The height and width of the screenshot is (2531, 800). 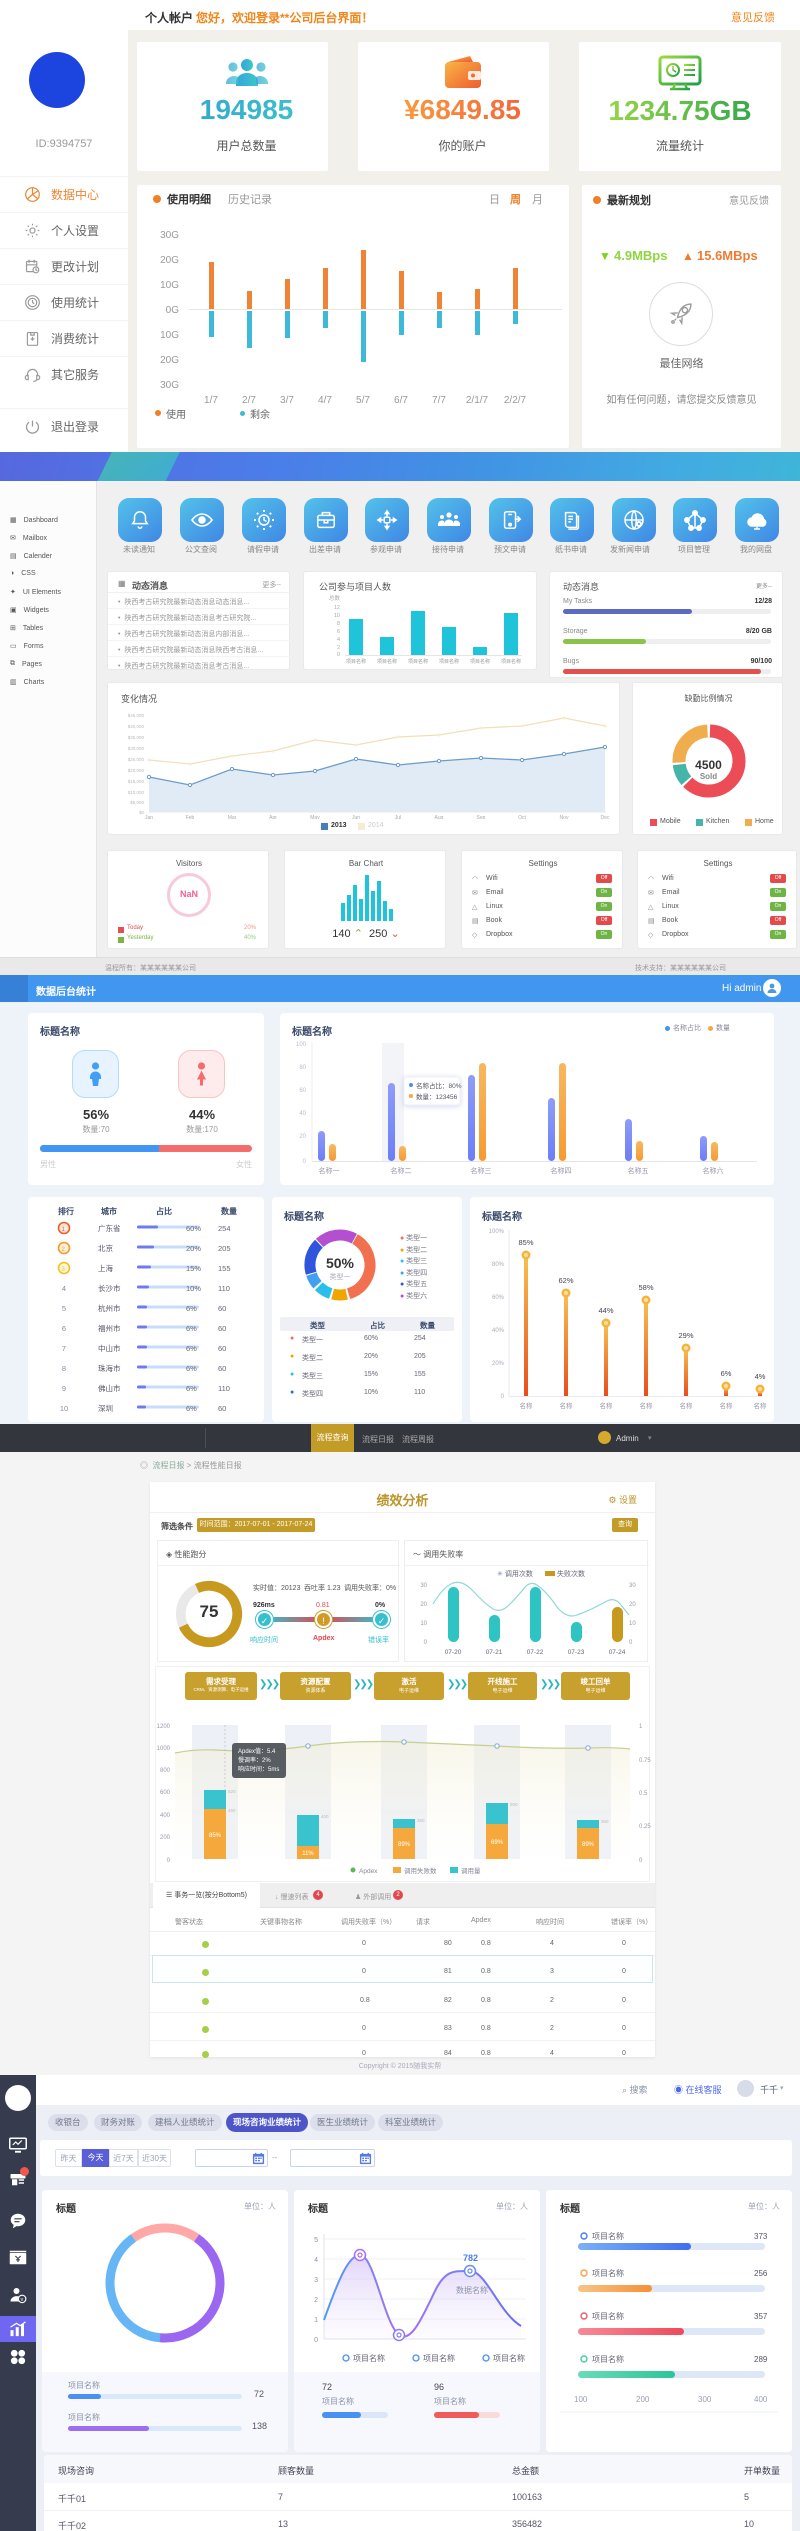 What do you see at coordinates (439, 1085) in the screenshot?
I see `svg-text: 名称占比：80%` at bounding box center [439, 1085].